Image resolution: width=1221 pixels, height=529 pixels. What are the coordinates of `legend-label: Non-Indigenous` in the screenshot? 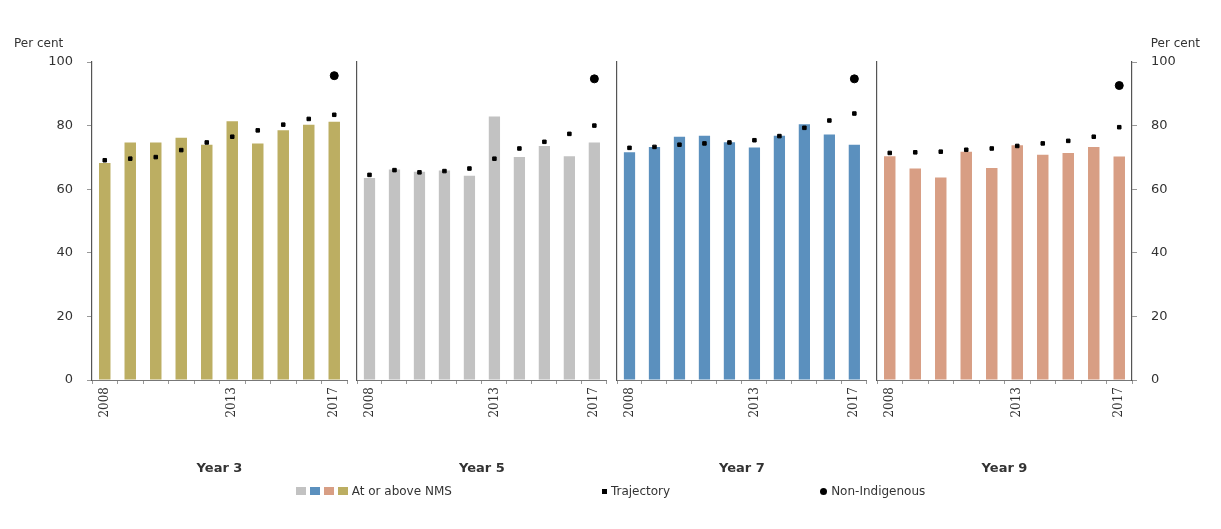 It's located at (878, 491).